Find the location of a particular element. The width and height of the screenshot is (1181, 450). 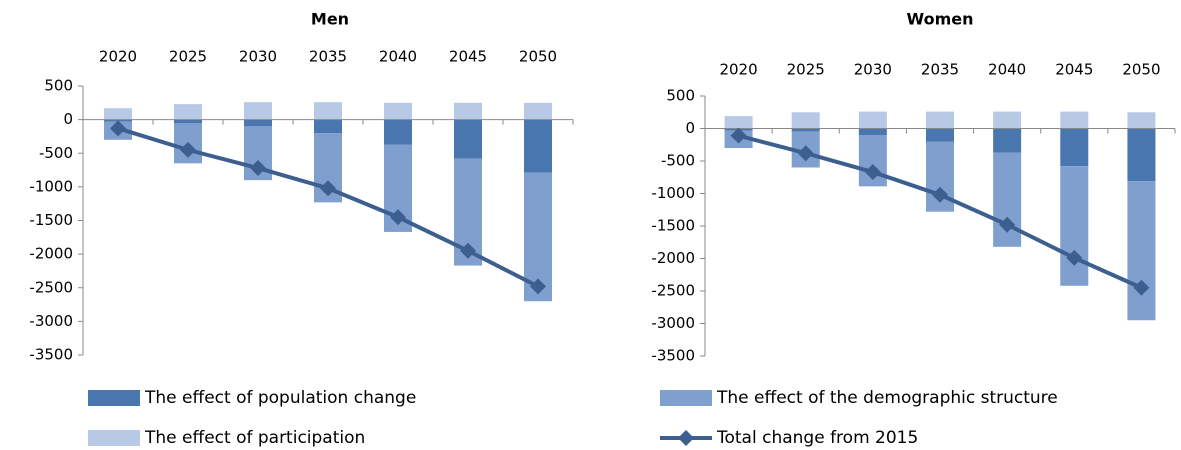

legend-label: The effect of participation is located at coordinates (254, 438).